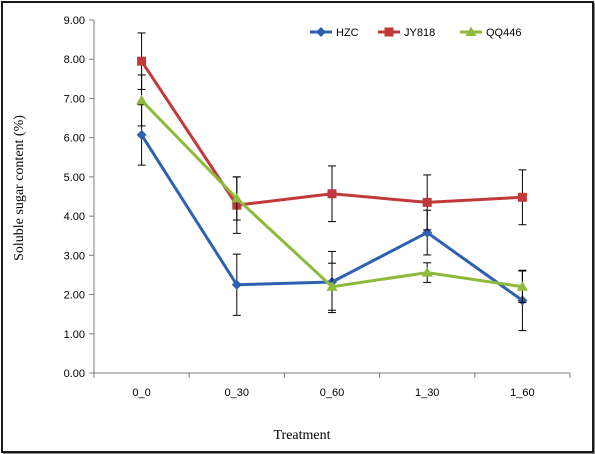  What do you see at coordinates (74, 374) in the screenshot?
I see `y-tick-label: 0.00` at bounding box center [74, 374].